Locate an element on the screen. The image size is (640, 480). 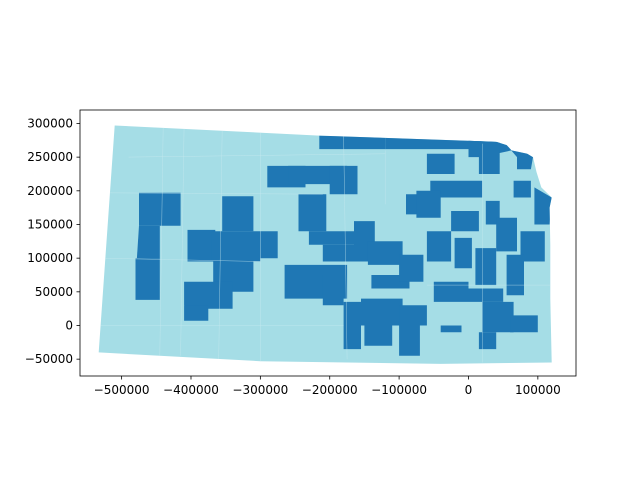
x-tick-label: 100000 is located at coordinates (538, 390).